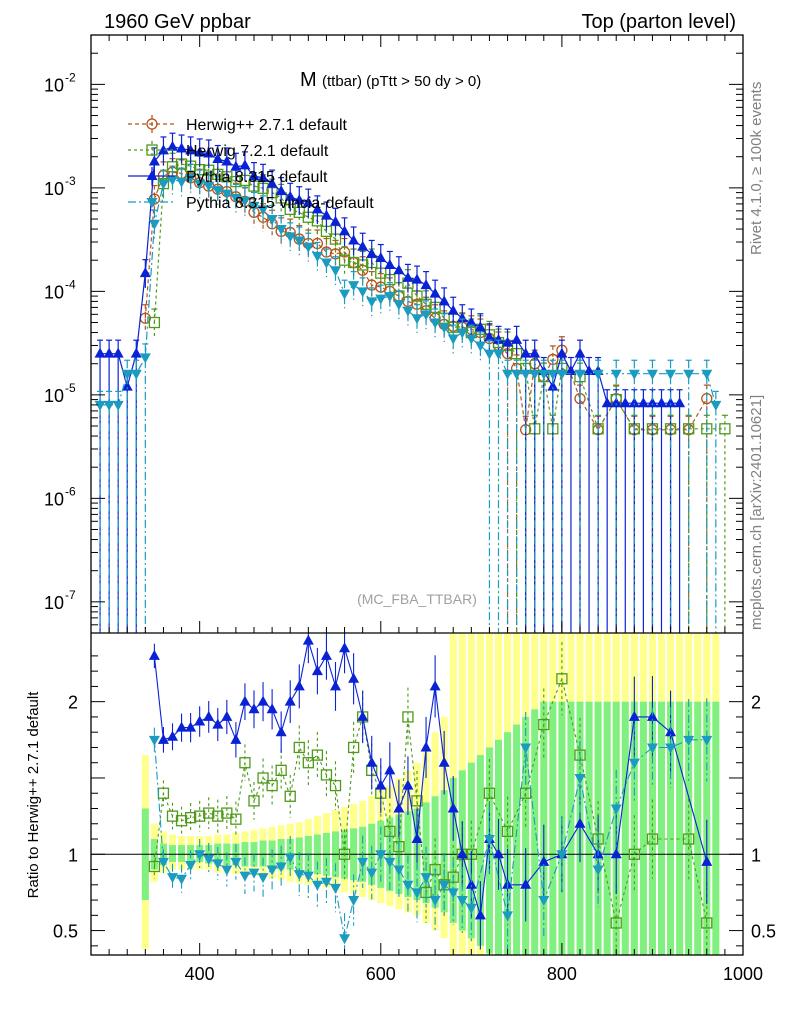 The image size is (786, 1024). I want to click on ratio-y-tick-label-right: 2, so click(756, 703).